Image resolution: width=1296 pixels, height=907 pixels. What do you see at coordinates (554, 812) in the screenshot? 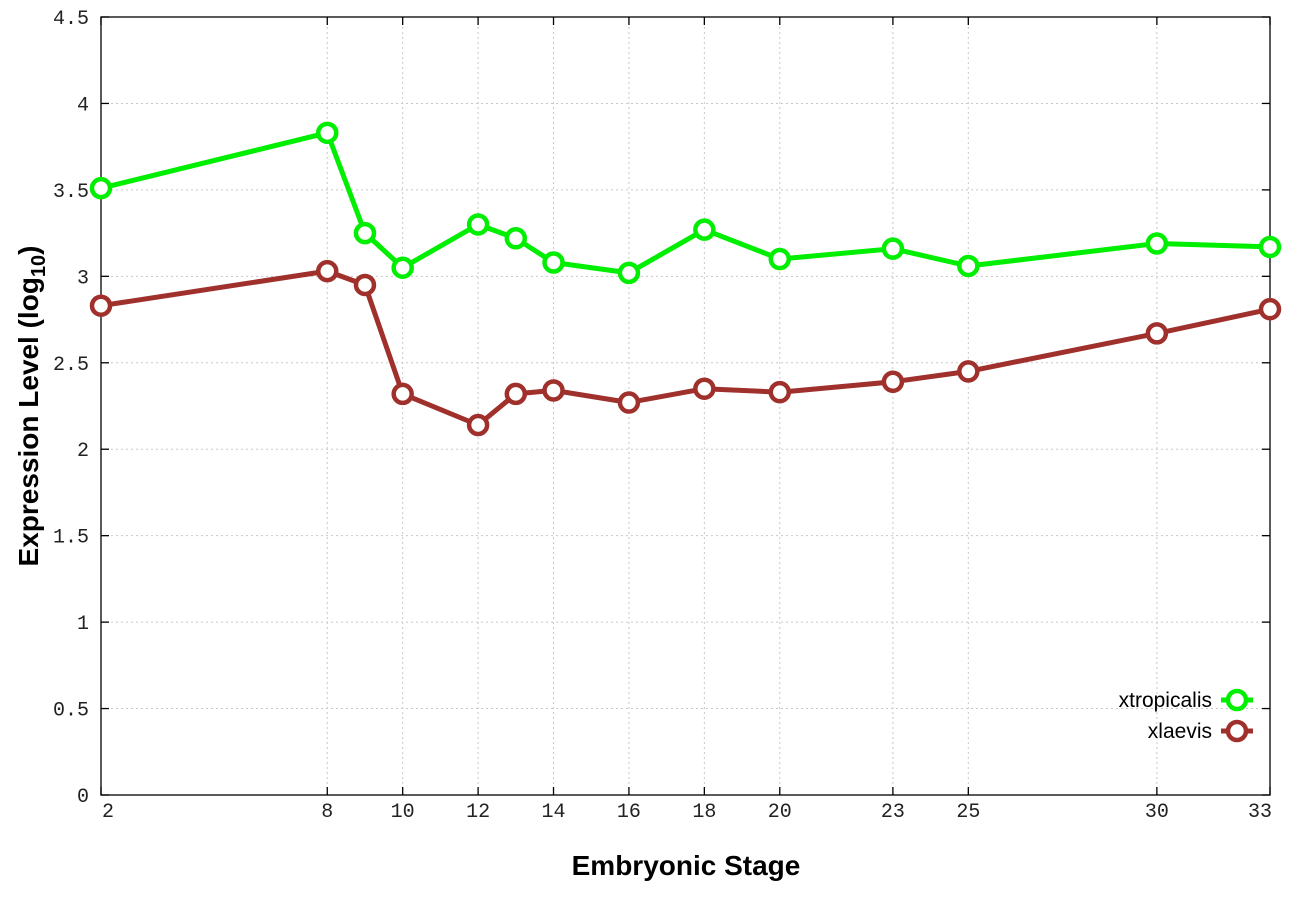
I see `x-tick-label: 14` at bounding box center [554, 812].